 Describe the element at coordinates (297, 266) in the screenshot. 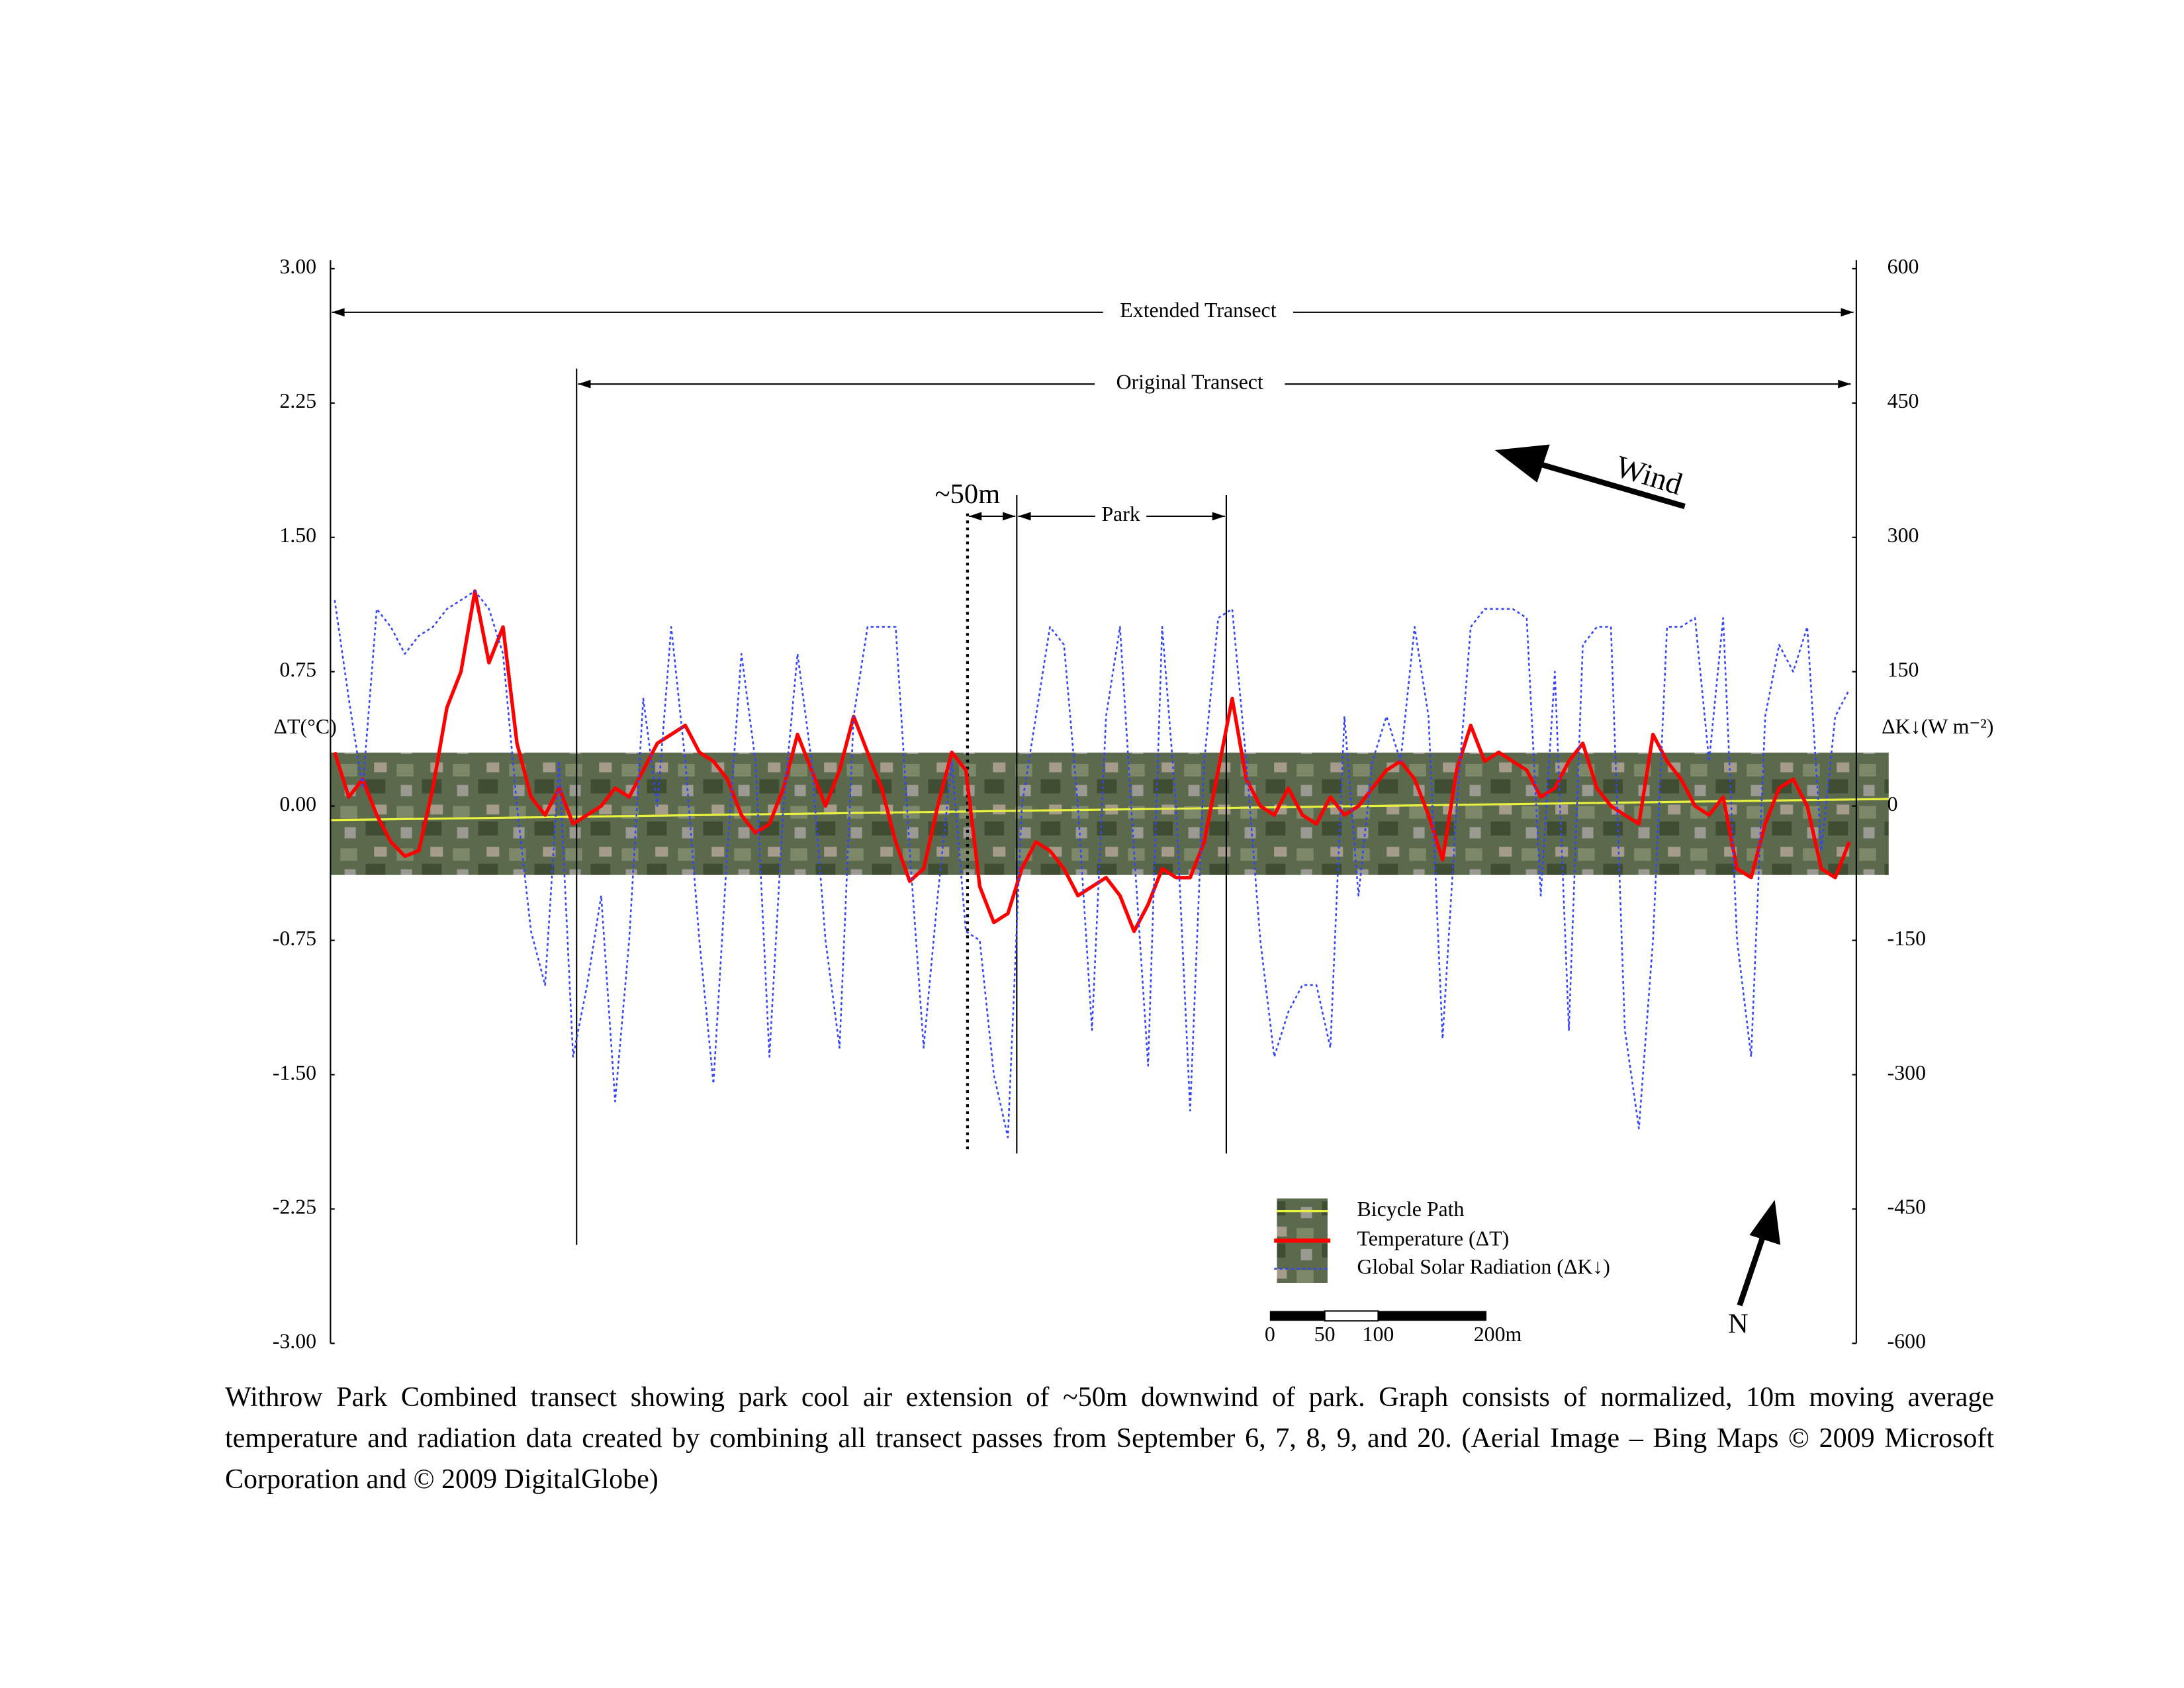

I see `y-tick-label: 3.00` at that location.